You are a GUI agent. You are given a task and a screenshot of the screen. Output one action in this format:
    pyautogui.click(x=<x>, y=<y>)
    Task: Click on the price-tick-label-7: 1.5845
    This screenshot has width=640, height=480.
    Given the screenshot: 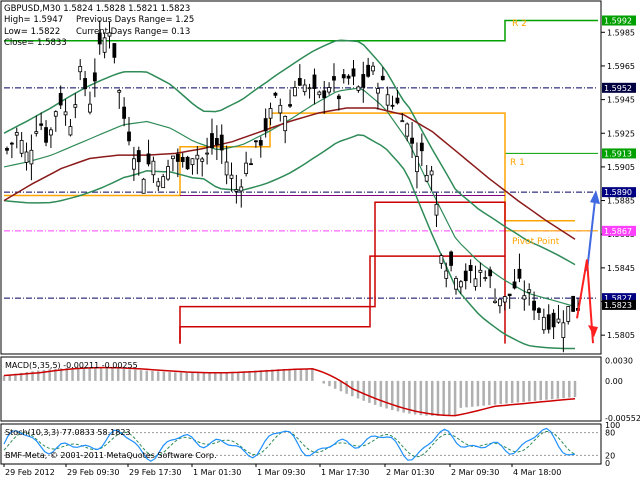 What is the action you would take?
    pyautogui.click(x=621, y=268)
    